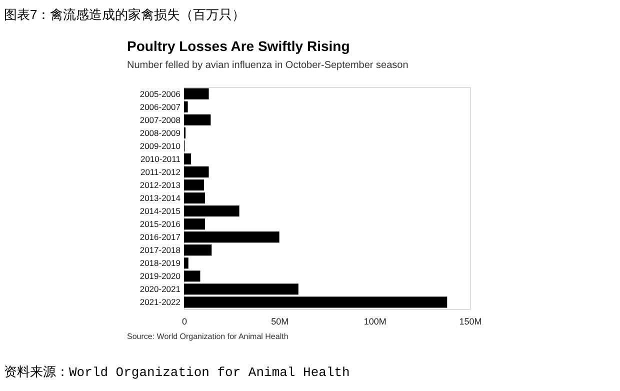 The width and height of the screenshot is (620, 391). I want to click on y-tick-label: 2005-2006, so click(160, 93).